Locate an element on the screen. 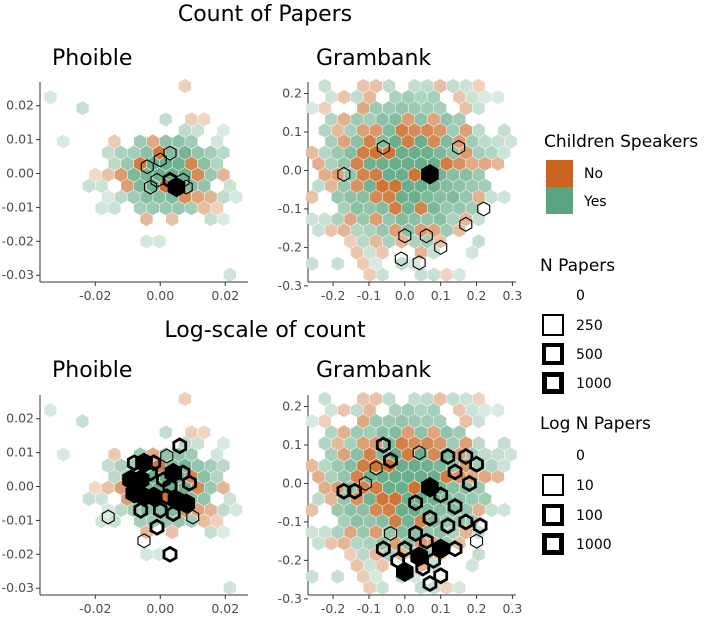 The width and height of the screenshot is (714, 623). top-section-title: Count of Papers is located at coordinates (265, 14).